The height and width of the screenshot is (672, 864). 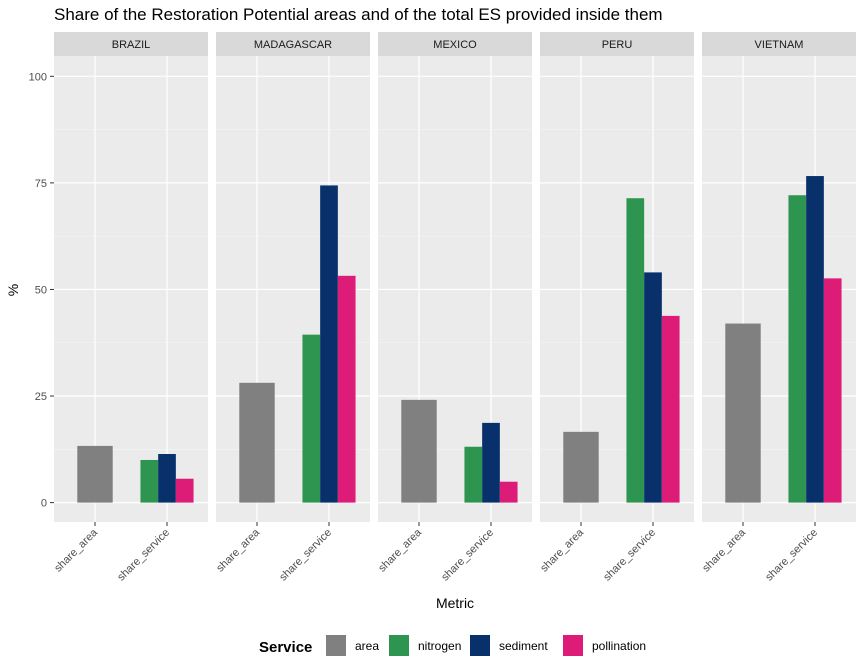 I want to click on y-axis: 0 25 50 75 100, so click(x=41, y=290).